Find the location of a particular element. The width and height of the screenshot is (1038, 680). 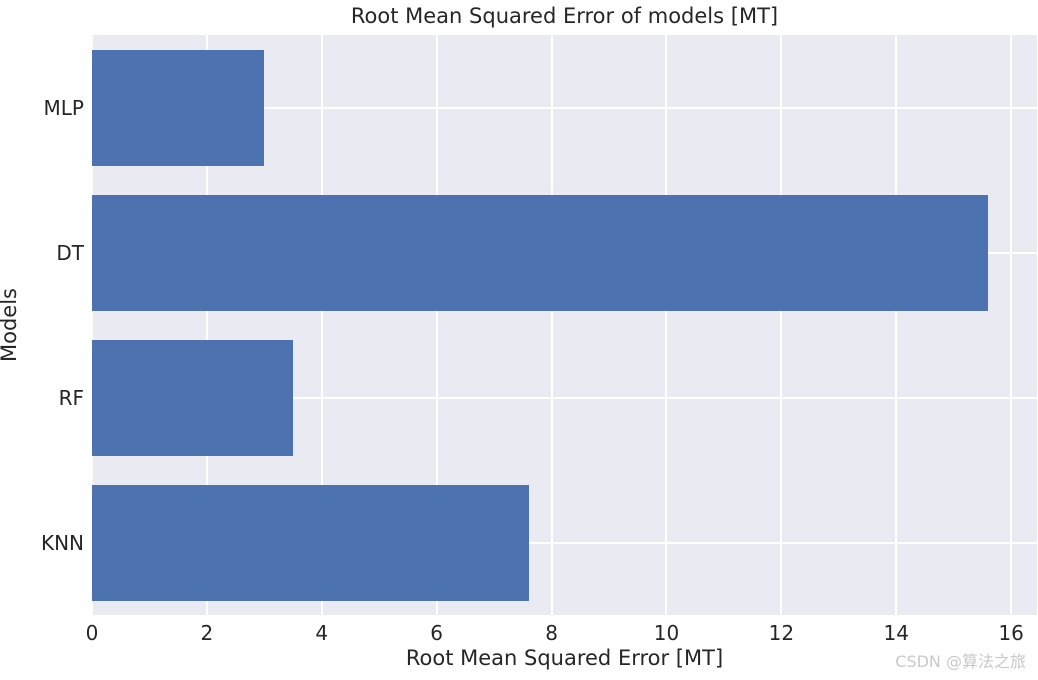

x-axis-label: Root Mean Squared Error [MT] is located at coordinates (564, 658).